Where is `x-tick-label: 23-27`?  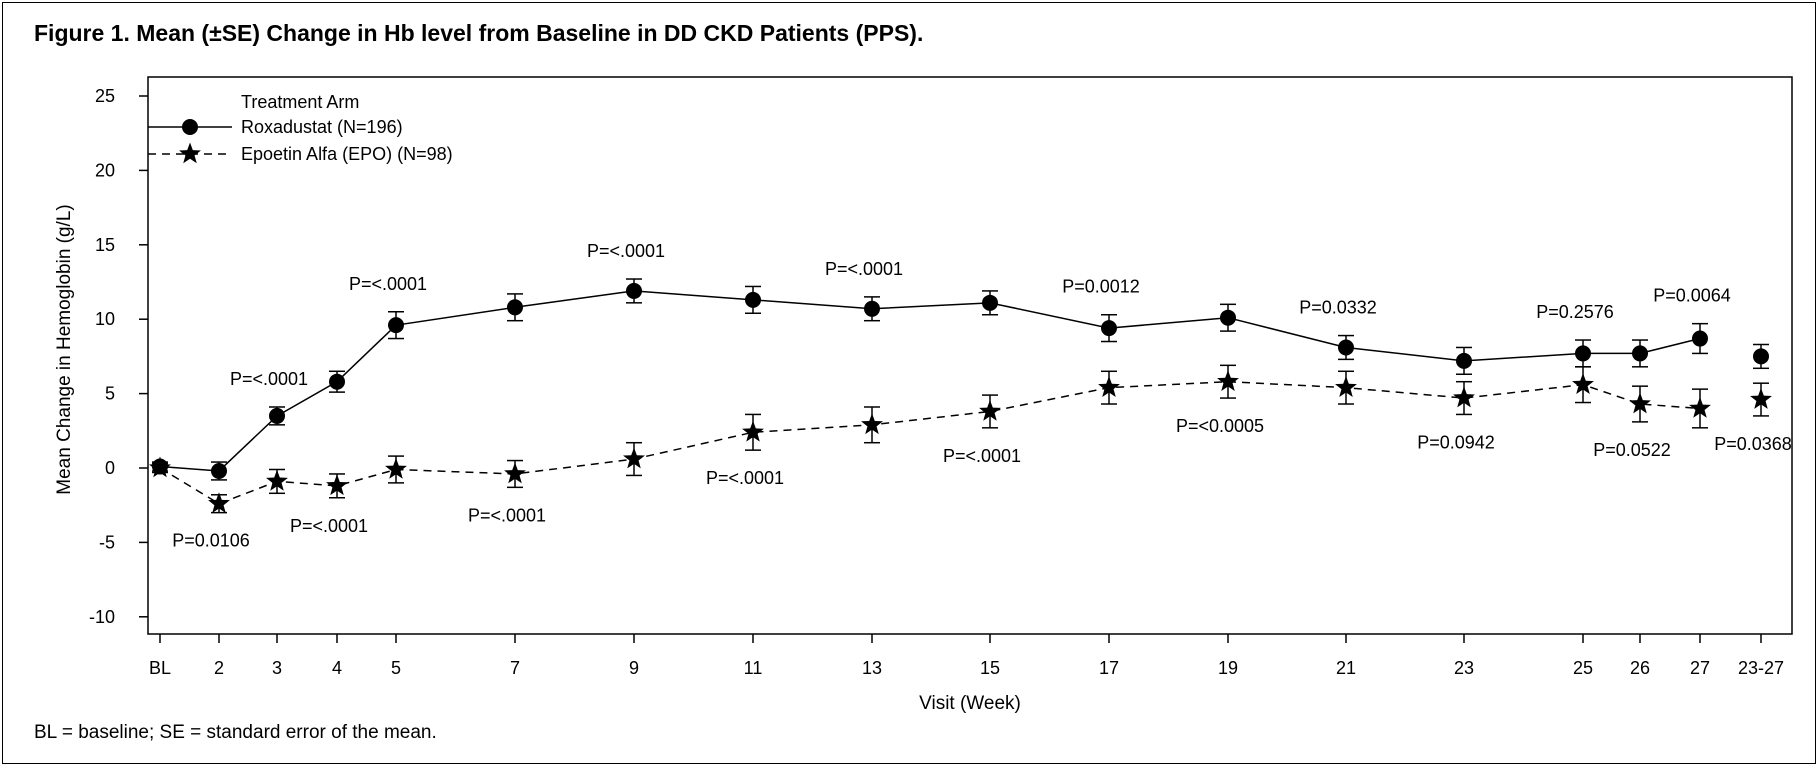
x-tick-label: 23-27 is located at coordinates (1761, 668).